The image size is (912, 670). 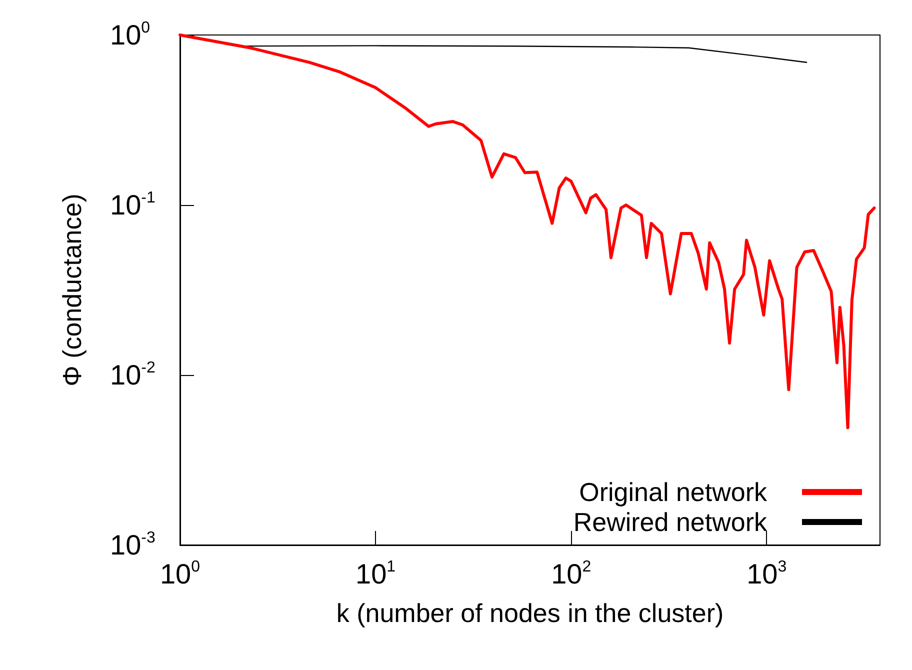 I want to click on legend-label: Rewired network, so click(x=670, y=522).